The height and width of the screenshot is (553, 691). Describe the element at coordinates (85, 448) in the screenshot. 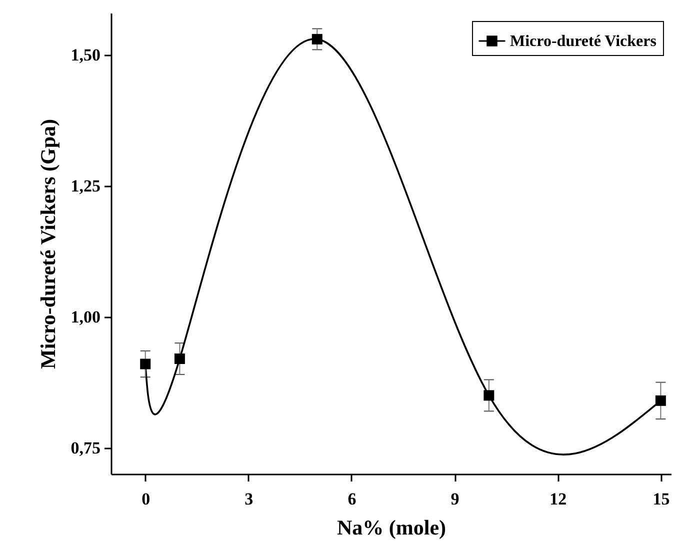

I see `y-tick-label: 0,75` at that location.